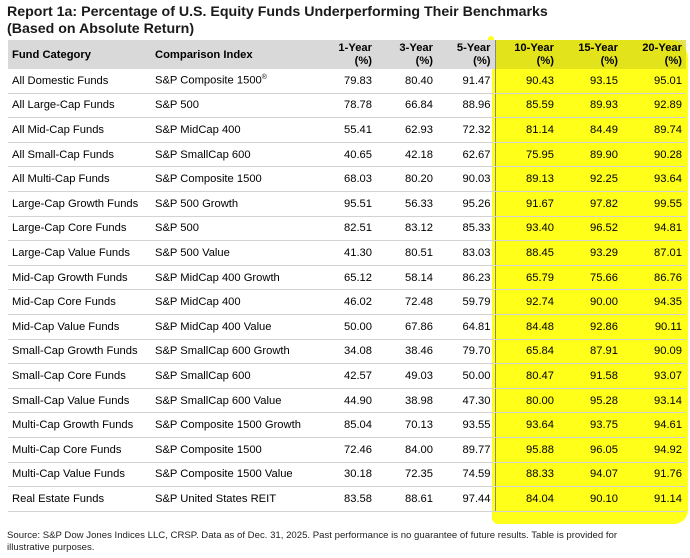  Describe the element at coordinates (590, 425) in the screenshot. I see `value-cell-15-year: 93.75` at that location.